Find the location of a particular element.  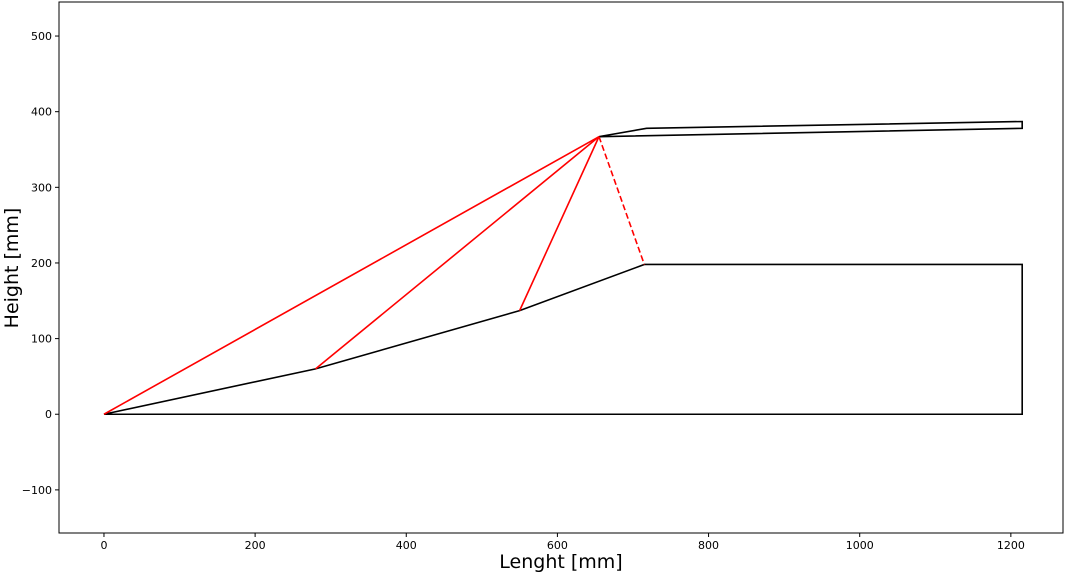

x-tick-label: 1200 is located at coordinates (1011, 545).